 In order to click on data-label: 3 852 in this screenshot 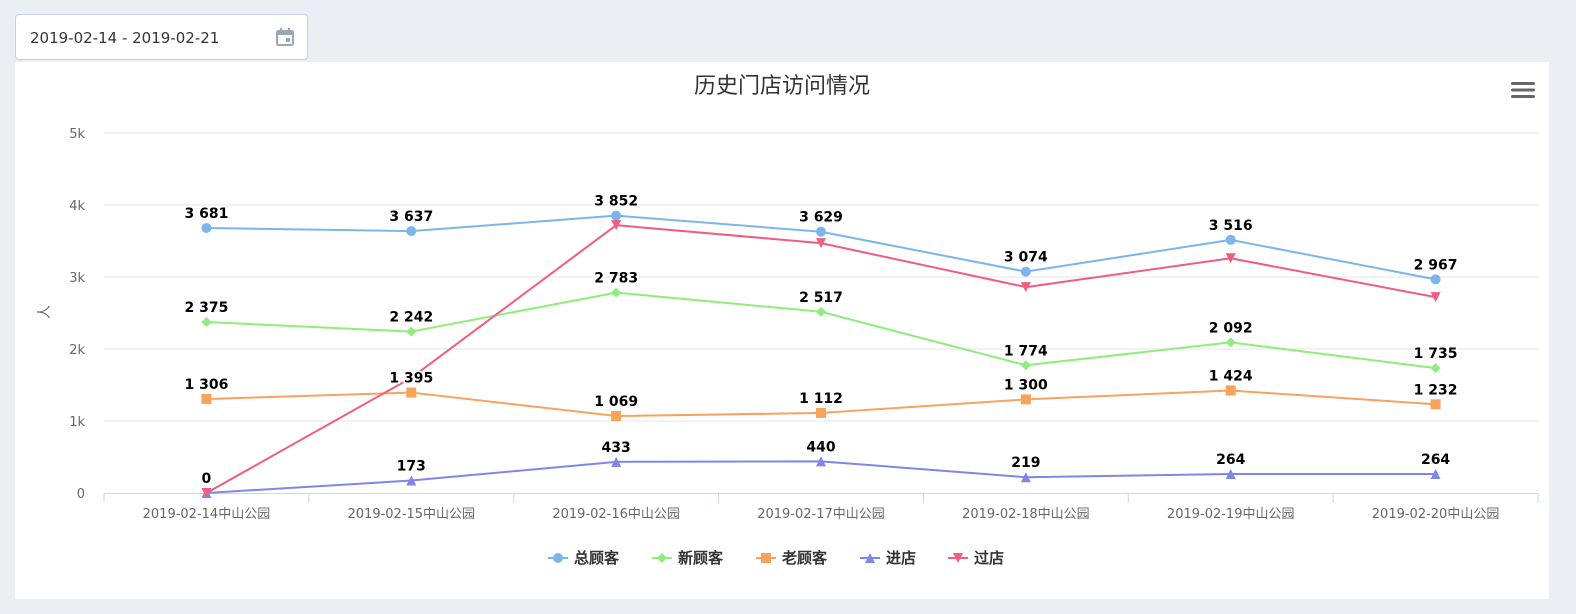, I will do `click(616, 202)`.